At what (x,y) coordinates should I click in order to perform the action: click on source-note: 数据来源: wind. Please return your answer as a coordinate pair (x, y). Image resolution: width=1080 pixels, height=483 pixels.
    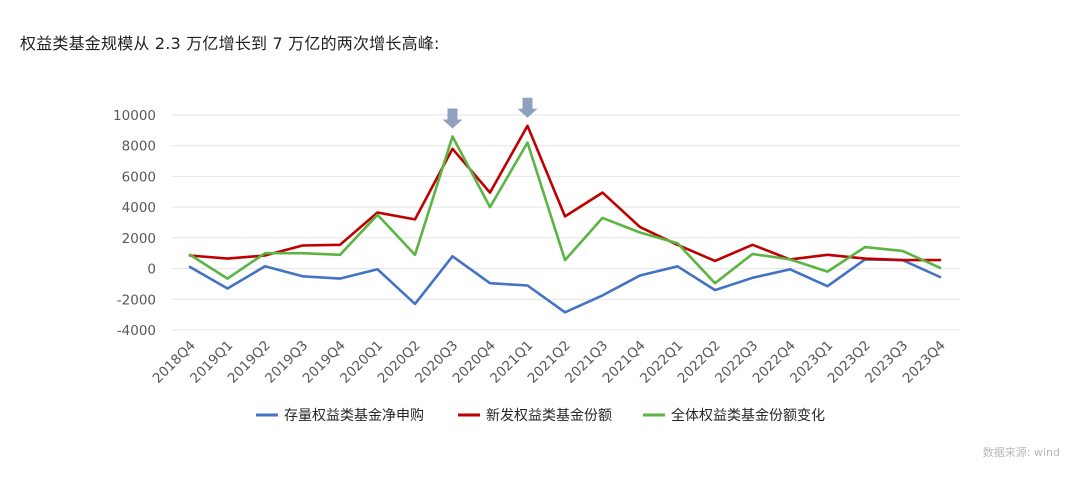
    Looking at the image, I should click on (1021, 452).